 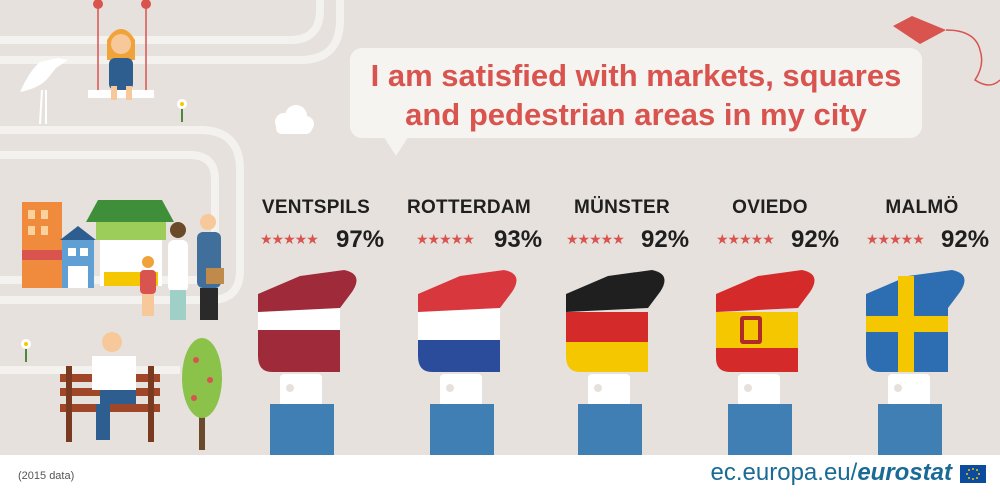 What do you see at coordinates (518, 239) in the screenshot?
I see `percent-rotterdam: 93%` at bounding box center [518, 239].